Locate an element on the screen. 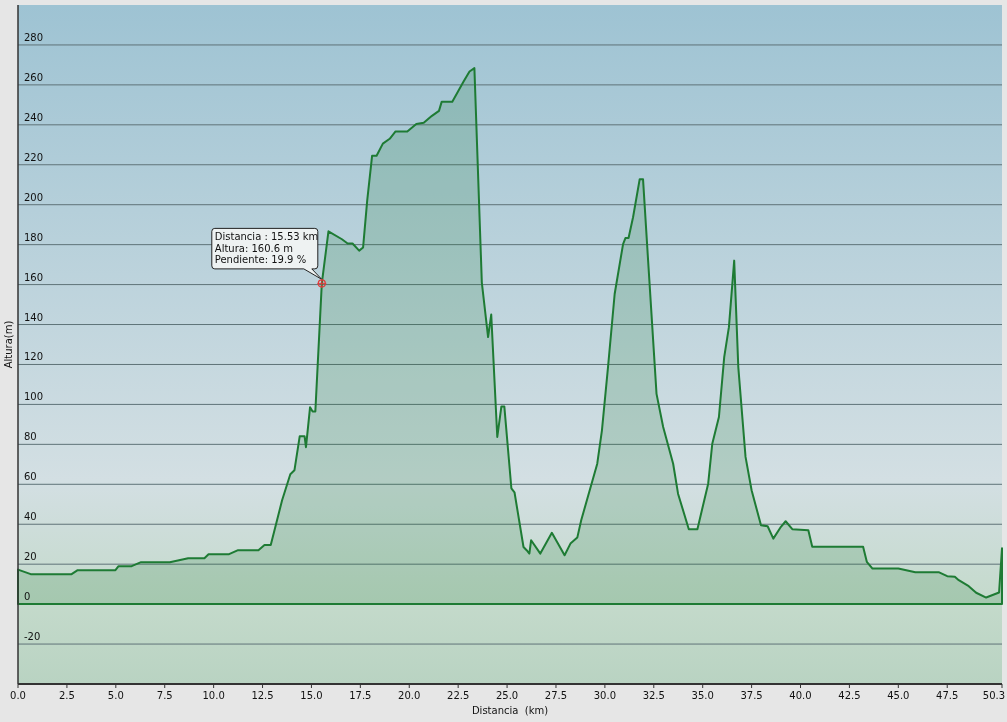 This screenshot has width=1007, height=722. y-tick-label: 260 is located at coordinates (34, 77).